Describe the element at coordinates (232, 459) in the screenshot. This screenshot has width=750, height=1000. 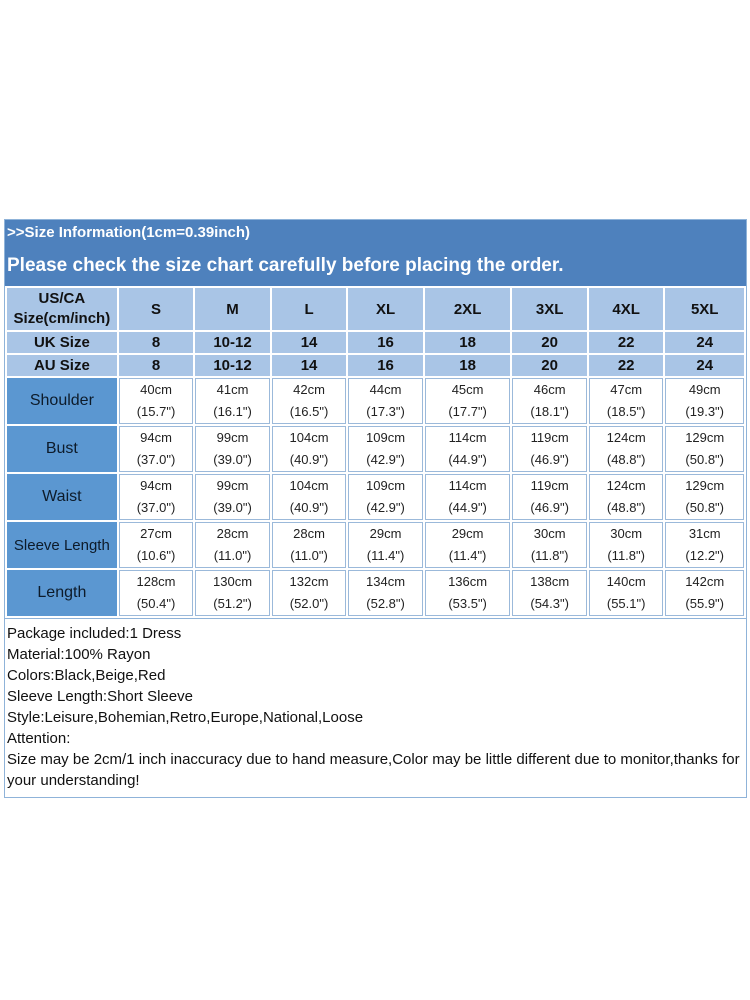
I see `inch-value: (39.0")` at that location.